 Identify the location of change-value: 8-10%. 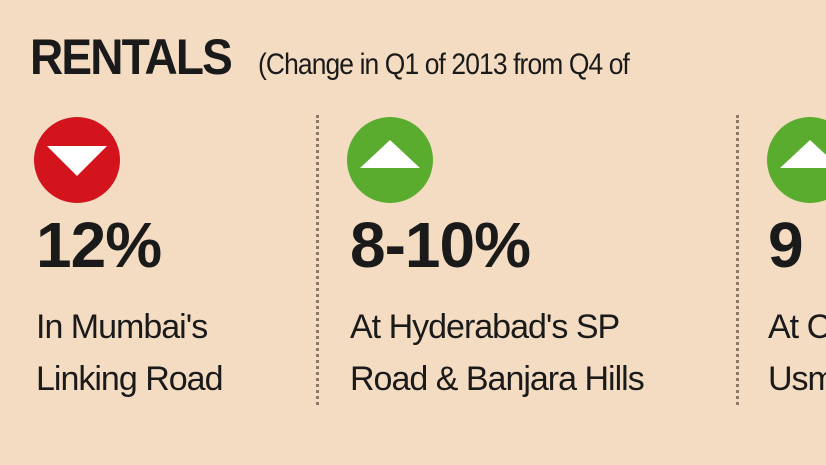
(440, 245).